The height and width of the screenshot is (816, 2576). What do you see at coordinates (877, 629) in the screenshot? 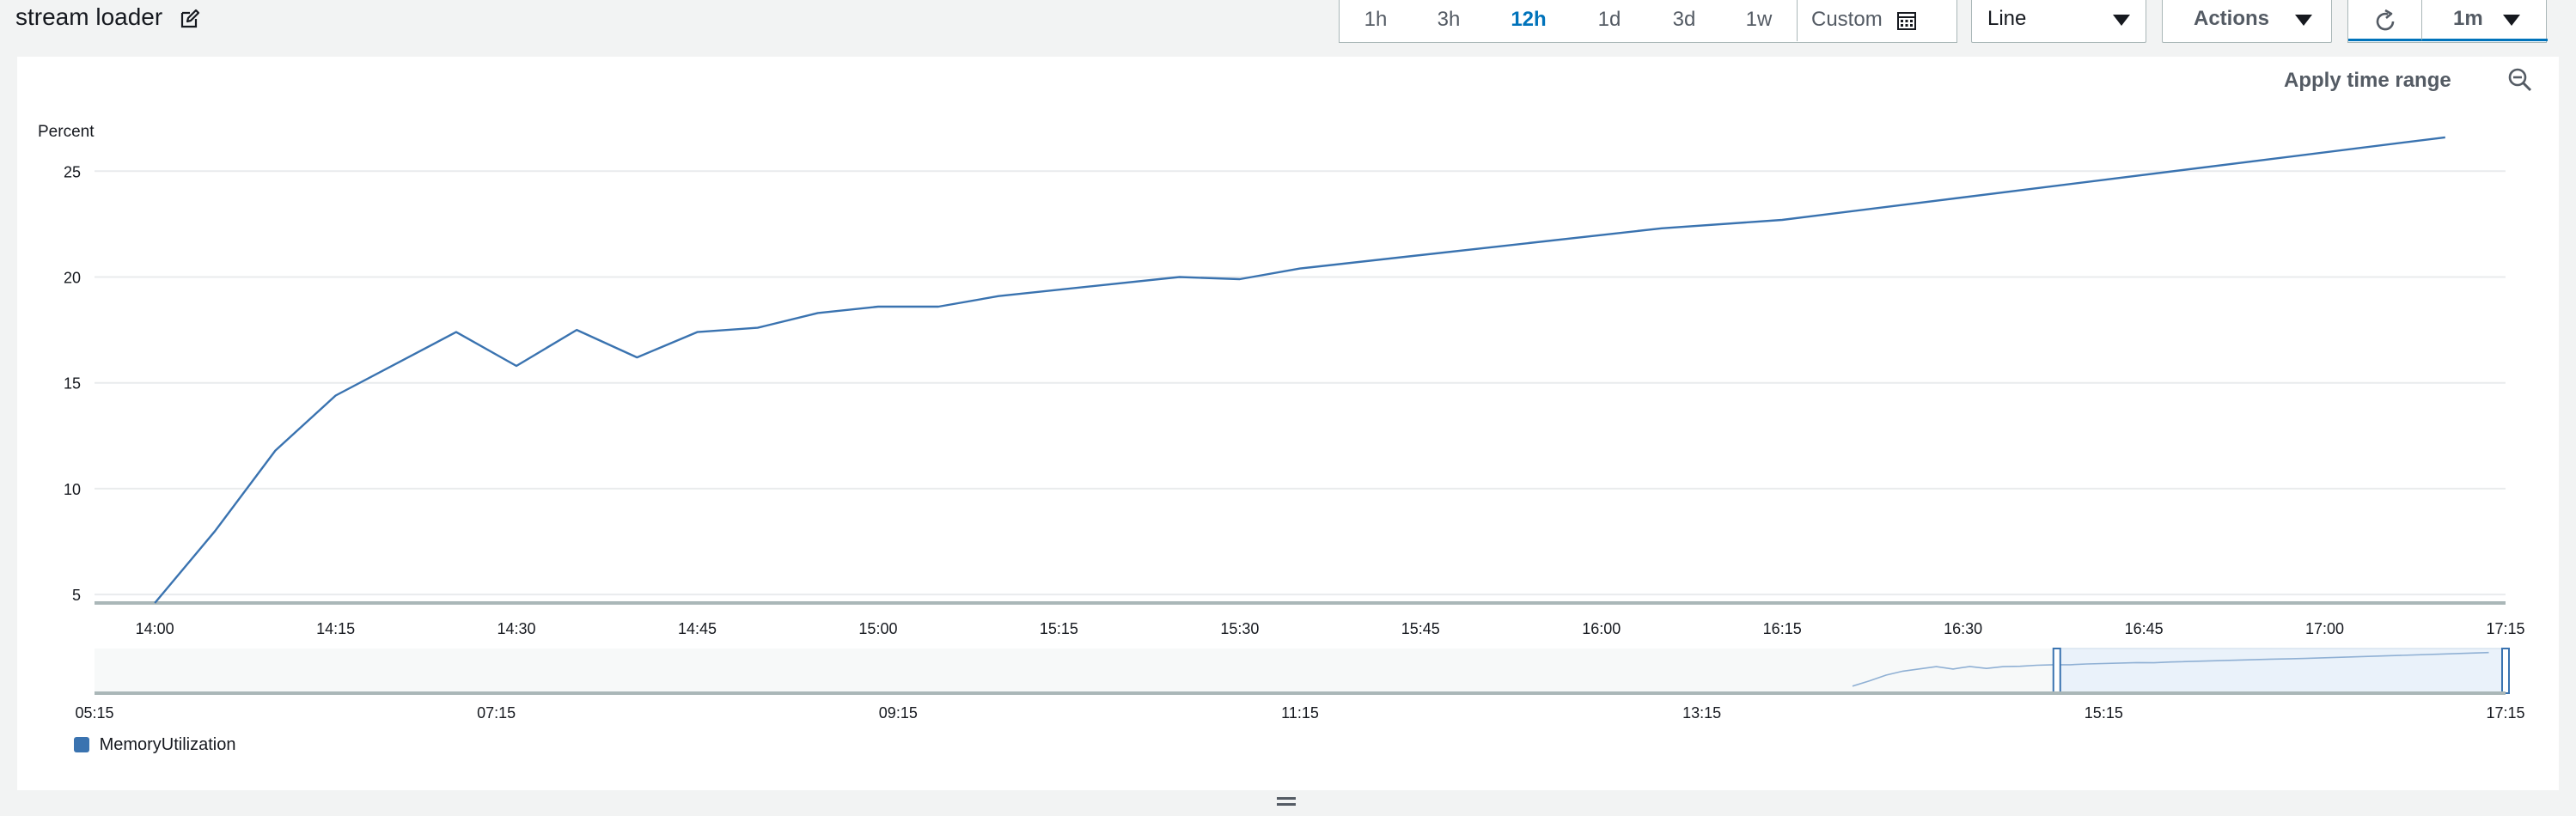
I see `x-tick-label: 15:00` at bounding box center [877, 629].